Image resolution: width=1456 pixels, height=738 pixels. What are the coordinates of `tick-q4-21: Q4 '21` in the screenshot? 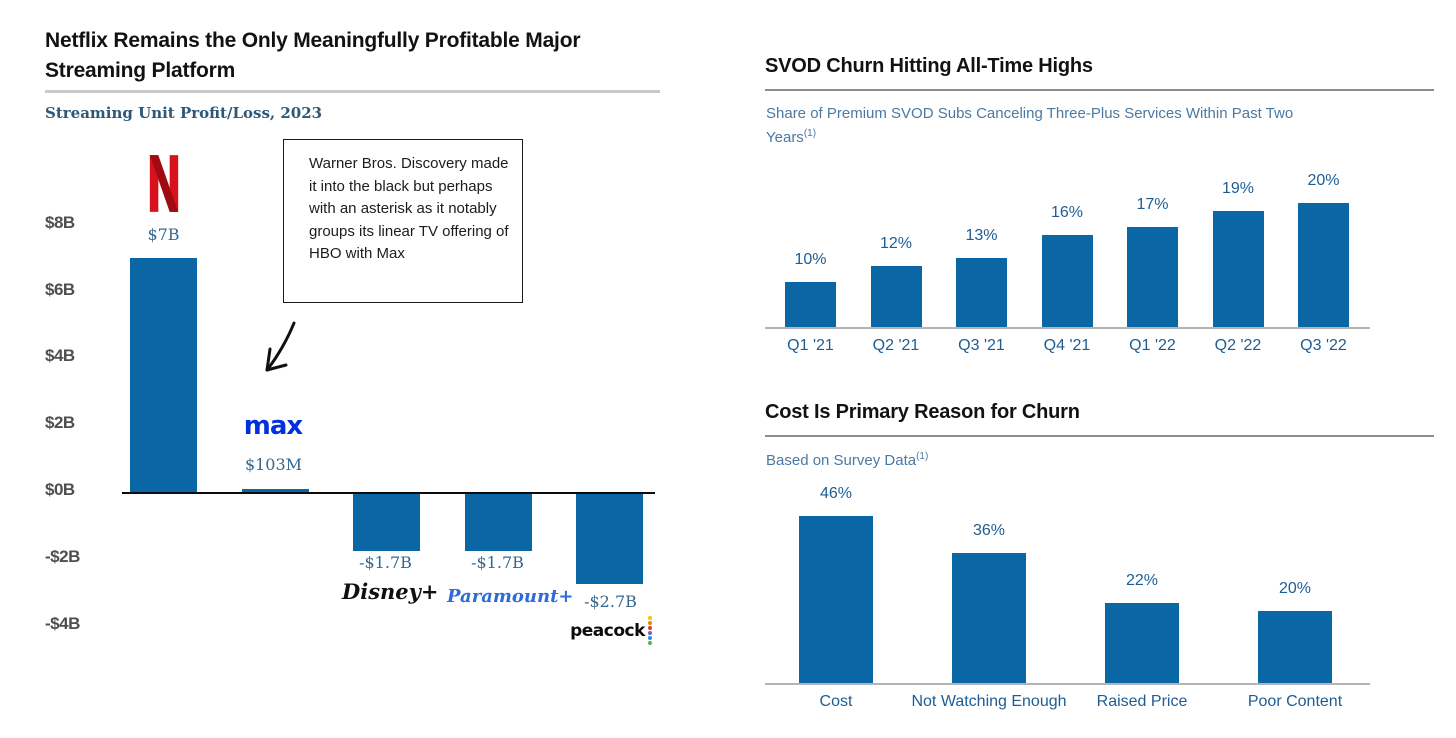 It's located at (1067, 345).